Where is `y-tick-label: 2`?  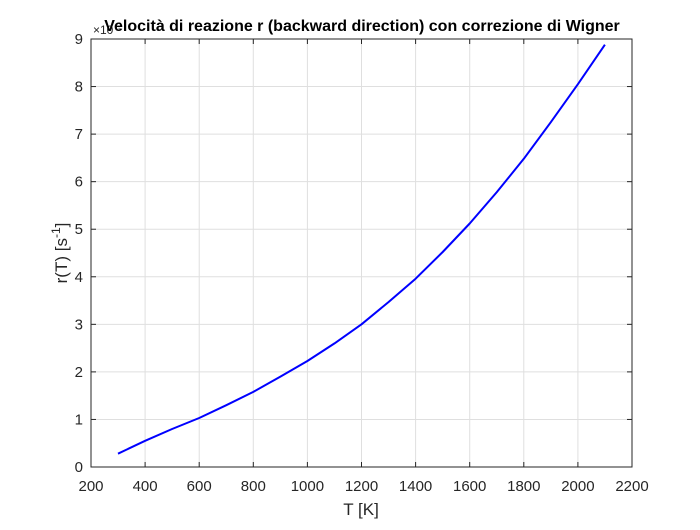
y-tick-label: 2 is located at coordinates (79, 372).